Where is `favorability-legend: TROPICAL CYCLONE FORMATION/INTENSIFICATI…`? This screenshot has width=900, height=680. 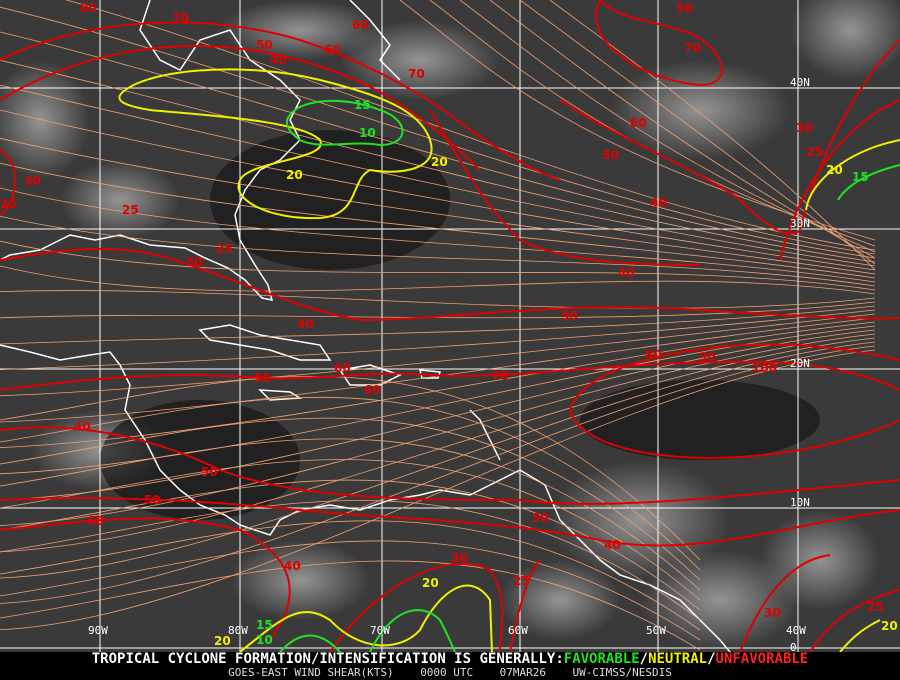
favorability-legend: TROPICAL CYCLONE FORMATION/INTENSIFICATI… is located at coordinates (450, 659).